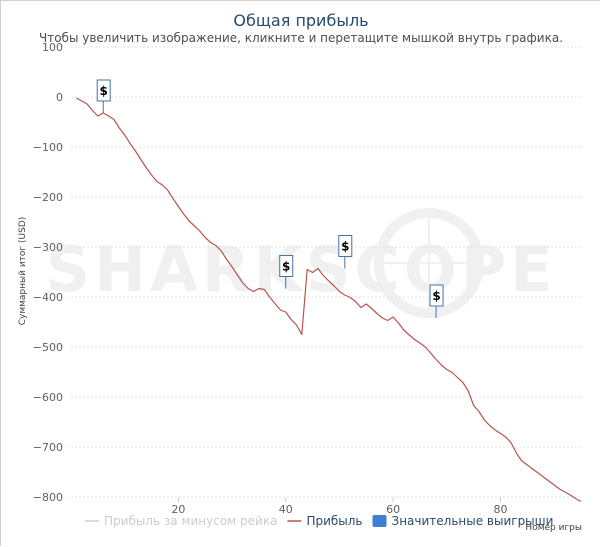  Describe the element at coordinates (473, 521) in the screenshot. I see `legend-label: Значительные выигрыши` at that location.